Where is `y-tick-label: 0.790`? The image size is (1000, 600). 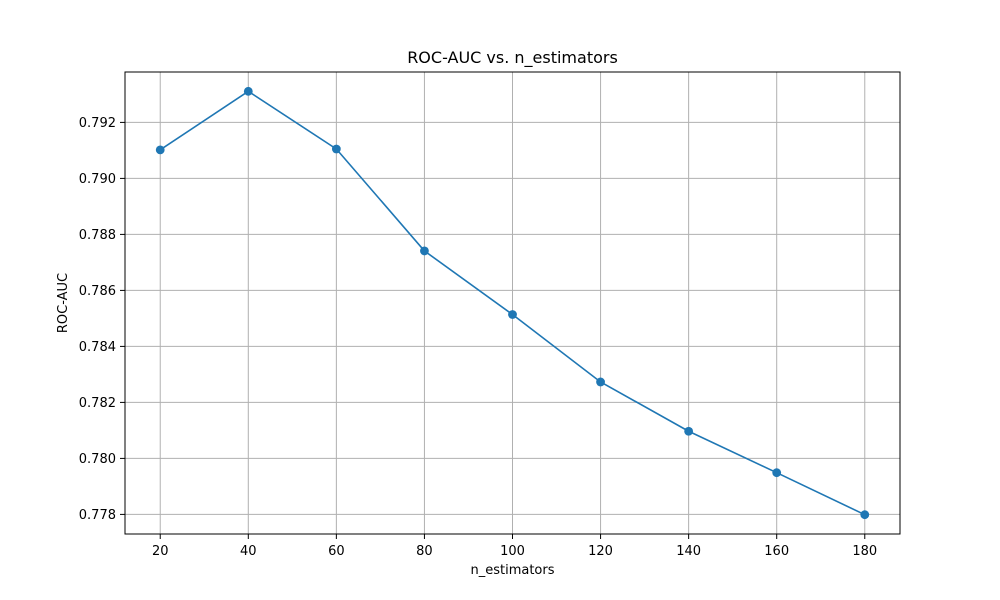
y-tick-label: 0.790 is located at coordinates (97, 179).